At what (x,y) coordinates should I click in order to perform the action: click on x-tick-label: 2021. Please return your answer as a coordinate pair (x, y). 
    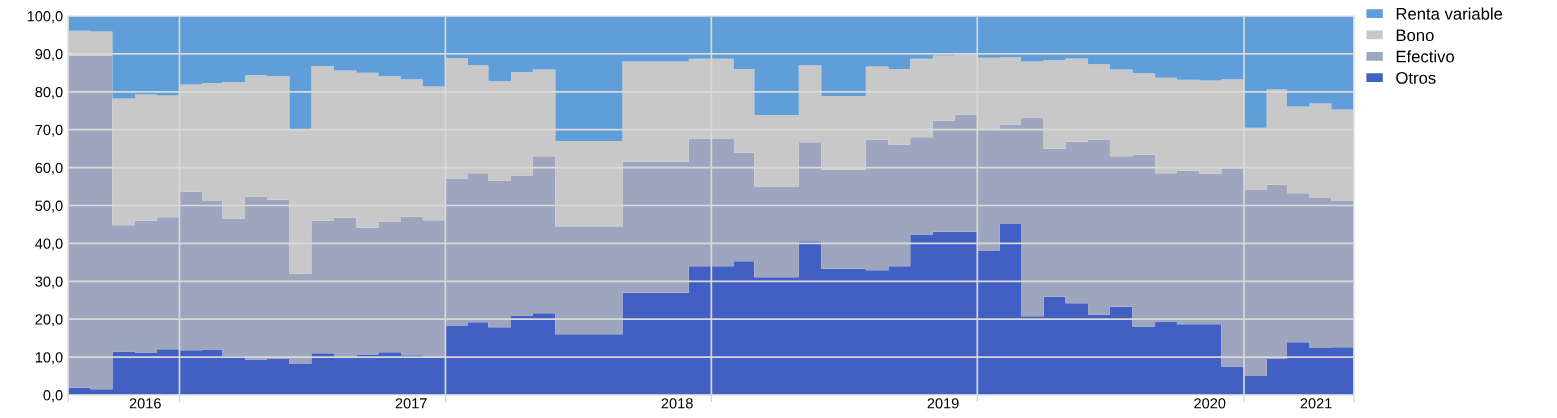
    Looking at the image, I should click on (1316, 403).